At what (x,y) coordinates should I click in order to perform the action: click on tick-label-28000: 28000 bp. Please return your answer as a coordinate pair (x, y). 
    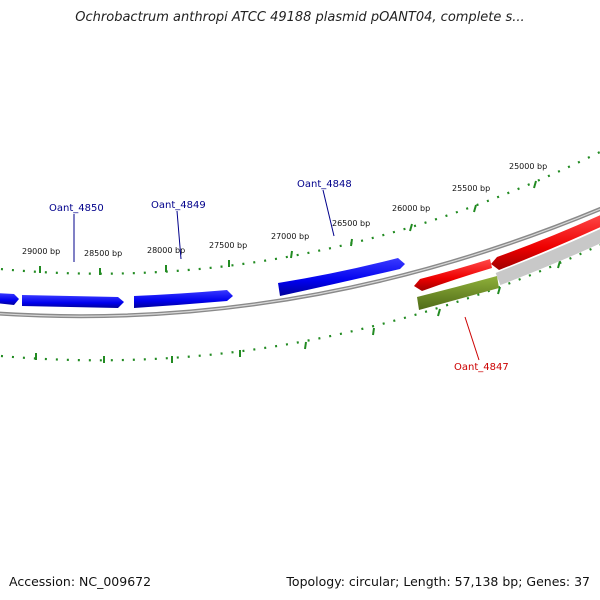
    Looking at the image, I should click on (166, 250).